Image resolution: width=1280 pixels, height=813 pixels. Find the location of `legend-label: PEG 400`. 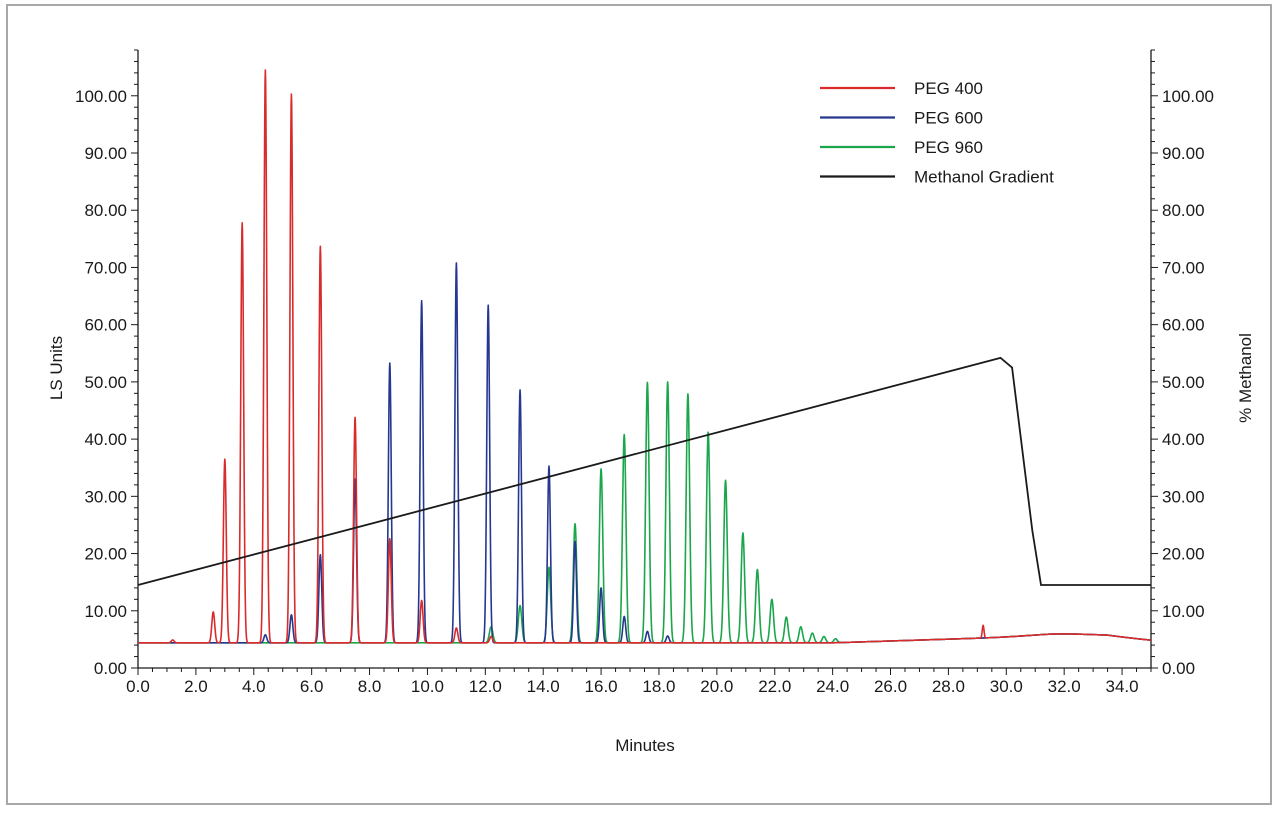

legend-label: PEG 400 is located at coordinates (948, 88).